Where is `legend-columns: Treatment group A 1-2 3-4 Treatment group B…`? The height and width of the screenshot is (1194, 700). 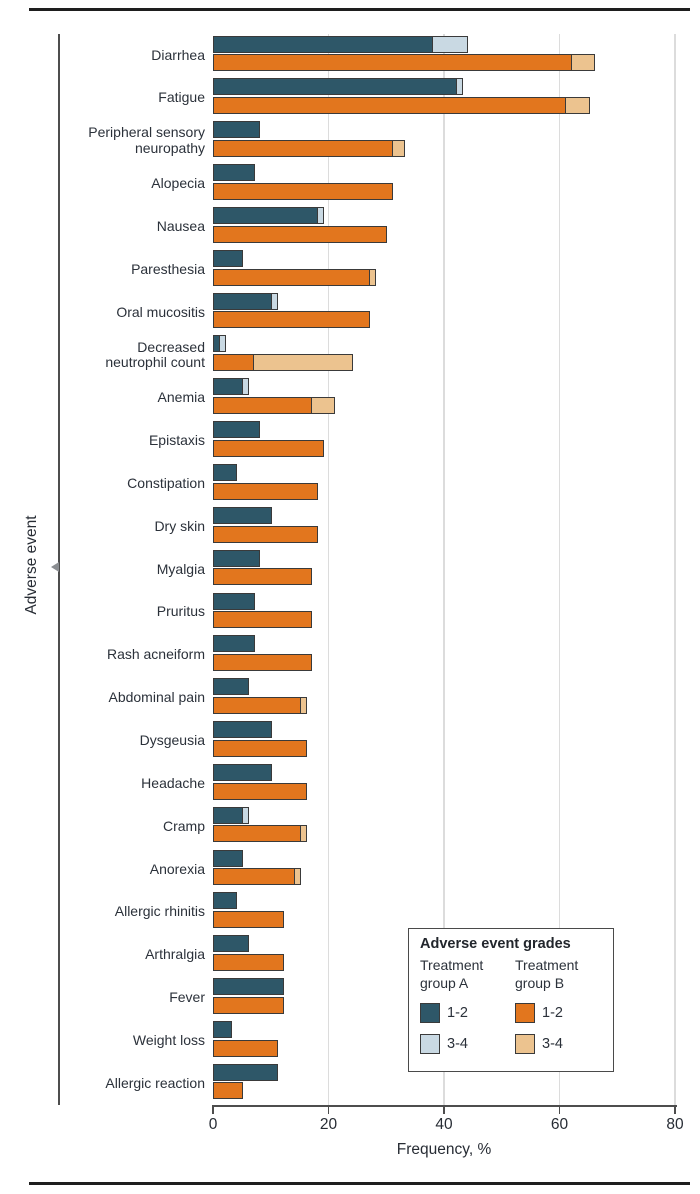 legend-columns: Treatment group A 1-2 3-4 Treatment group B… is located at coordinates (516, 1005).